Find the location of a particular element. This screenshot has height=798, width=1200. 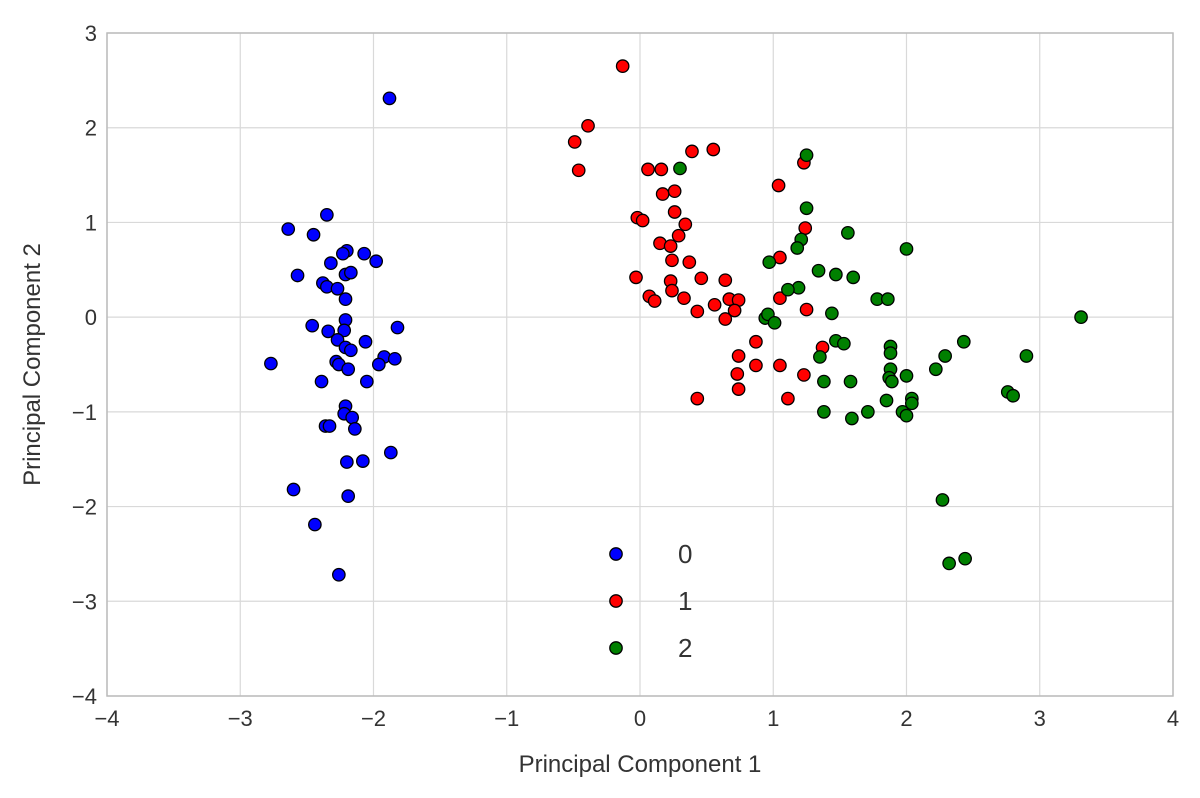

y-tick-label: 3 is located at coordinates (91, 33).